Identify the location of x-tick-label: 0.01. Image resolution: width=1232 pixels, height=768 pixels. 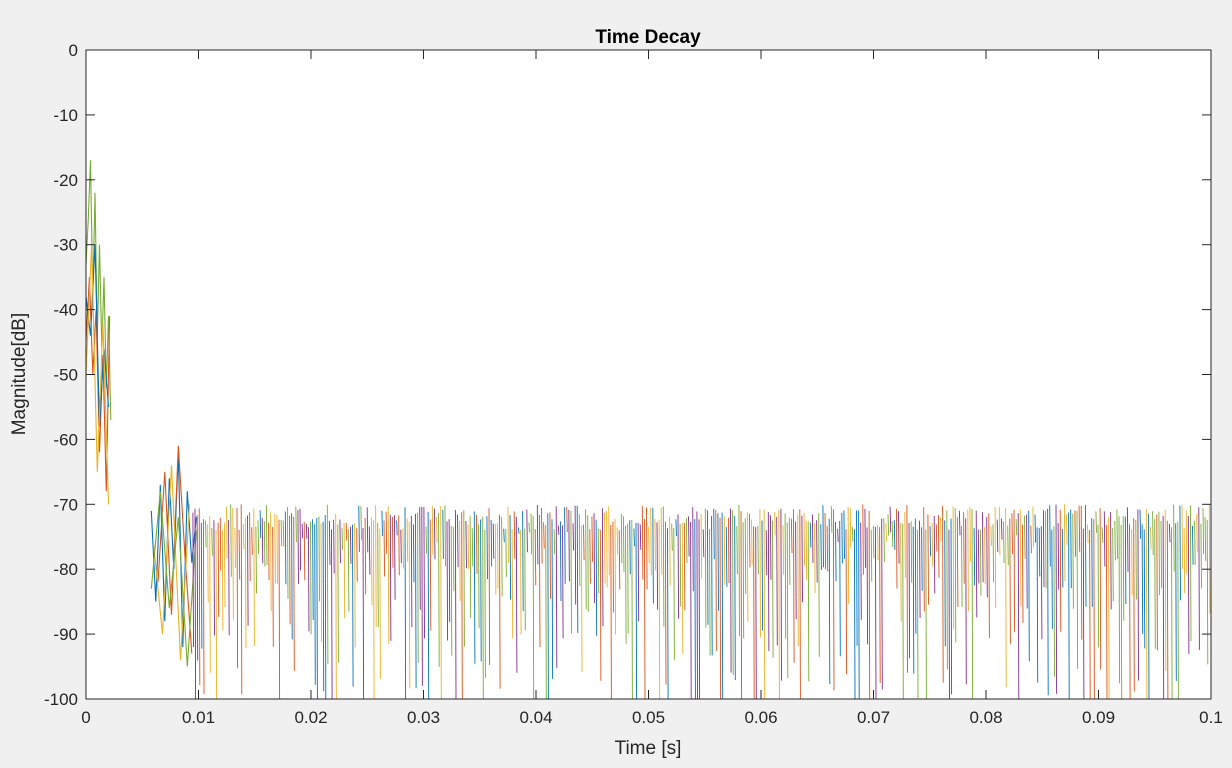
(198, 717).